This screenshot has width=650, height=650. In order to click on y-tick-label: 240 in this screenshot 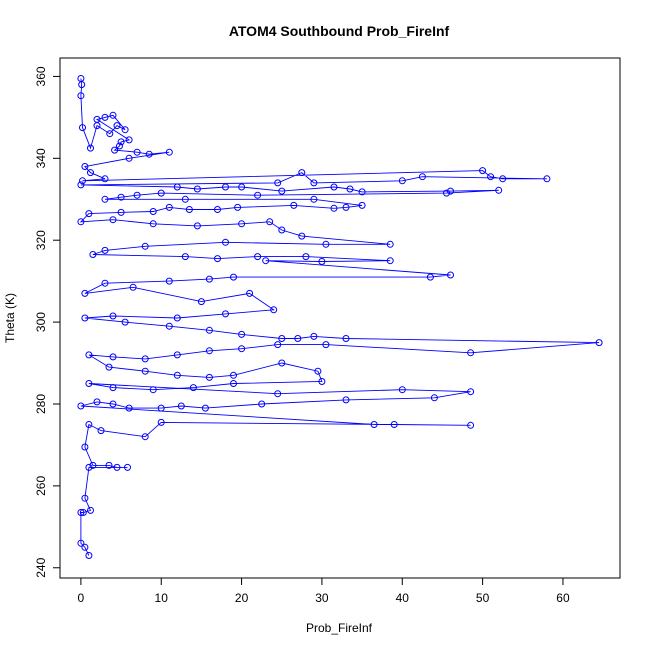, I will do `click(41, 567)`.